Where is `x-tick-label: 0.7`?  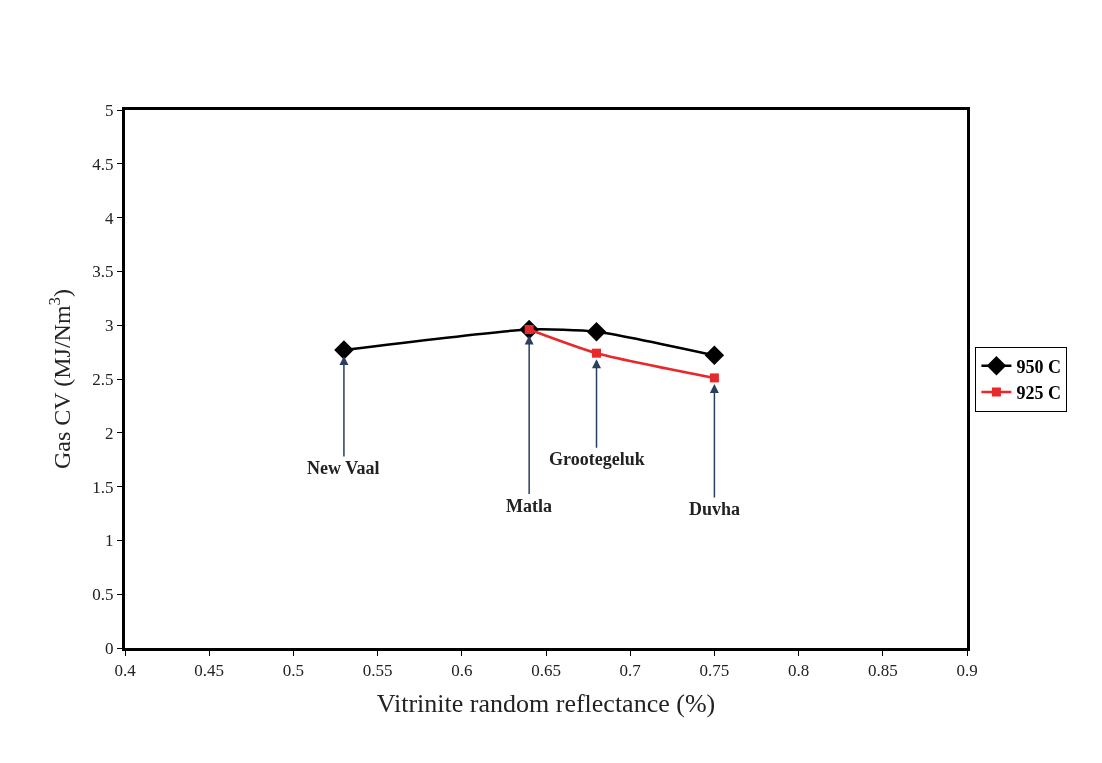
x-tick-label: 0.7 is located at coordinates (630, 671).